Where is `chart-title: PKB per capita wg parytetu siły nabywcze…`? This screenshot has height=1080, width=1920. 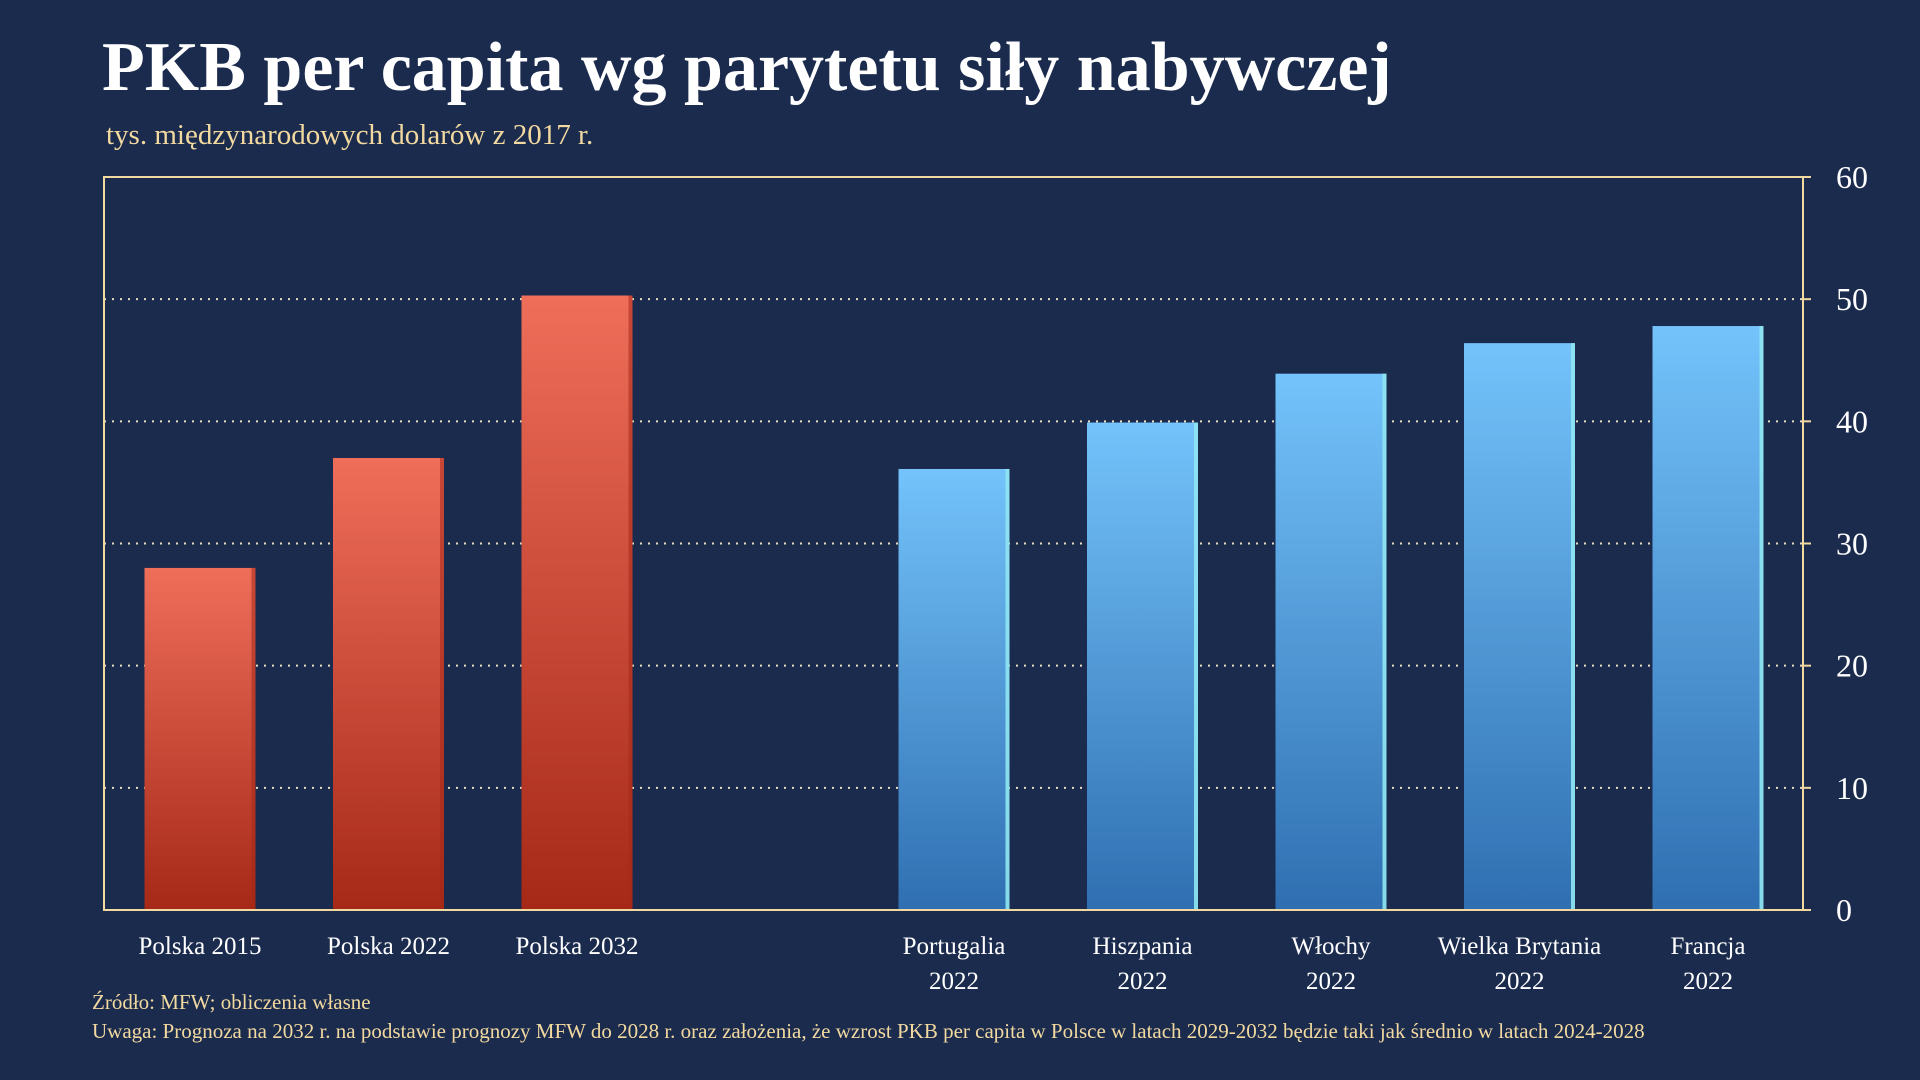
chart-title: PKB per capita wg parytetu siły nabywcze… is located at coordinates (747, 67).